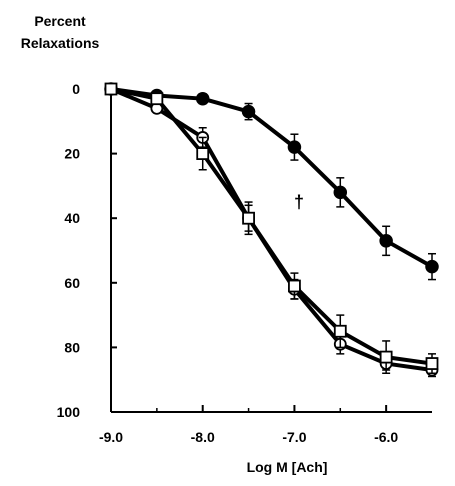  What do you see at coordinates (76, 89) in the screenshot?
I see `y-tick-label: 0` at bounding box center [76, 89].